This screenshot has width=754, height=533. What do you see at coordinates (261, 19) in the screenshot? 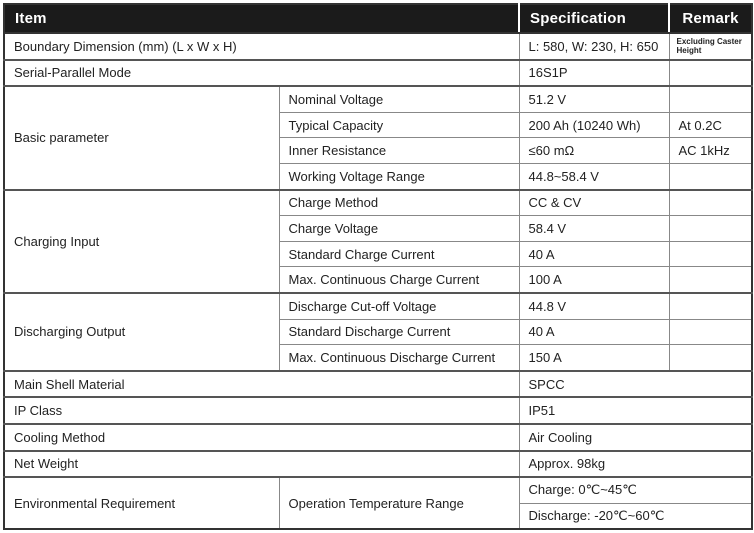
I see `col-header-item: Item` at bounding box center [261, 19].